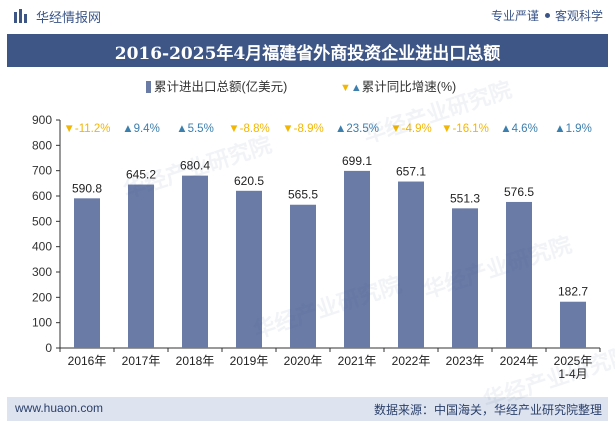  I want to click on x-tick-label: 2017年, so click(141, 361).